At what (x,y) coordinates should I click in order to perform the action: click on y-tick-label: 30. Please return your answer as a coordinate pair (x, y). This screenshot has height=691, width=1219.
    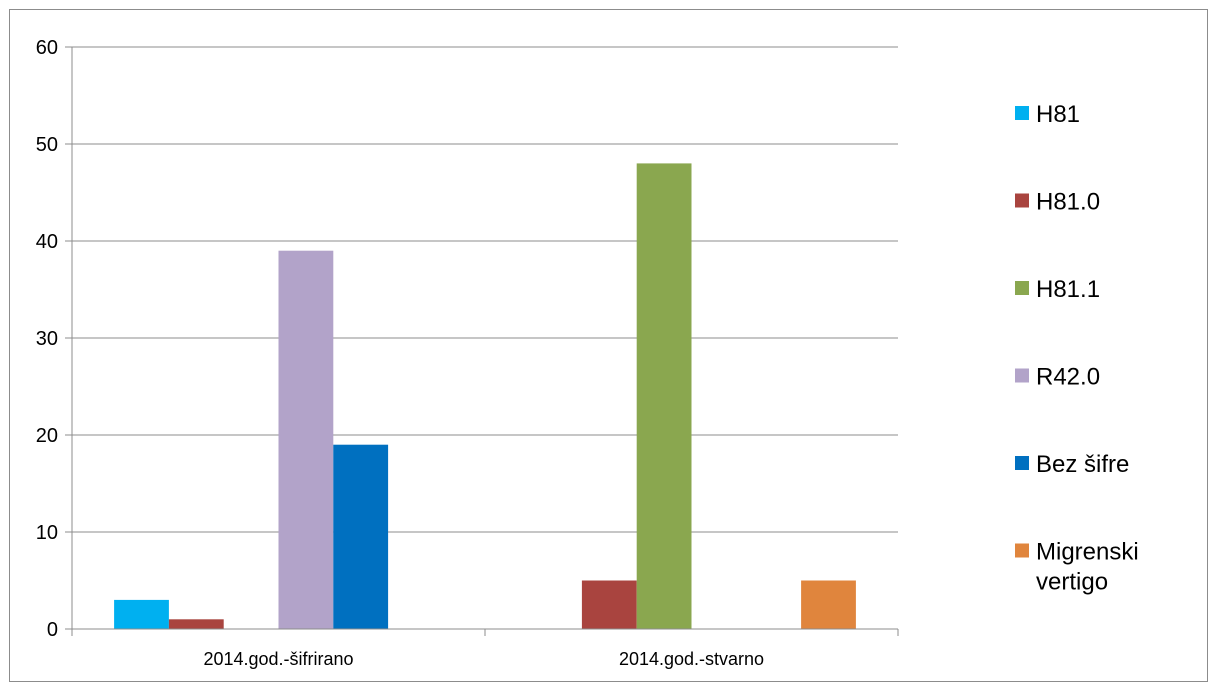
    Looking at the image, I should click on (47, 339).